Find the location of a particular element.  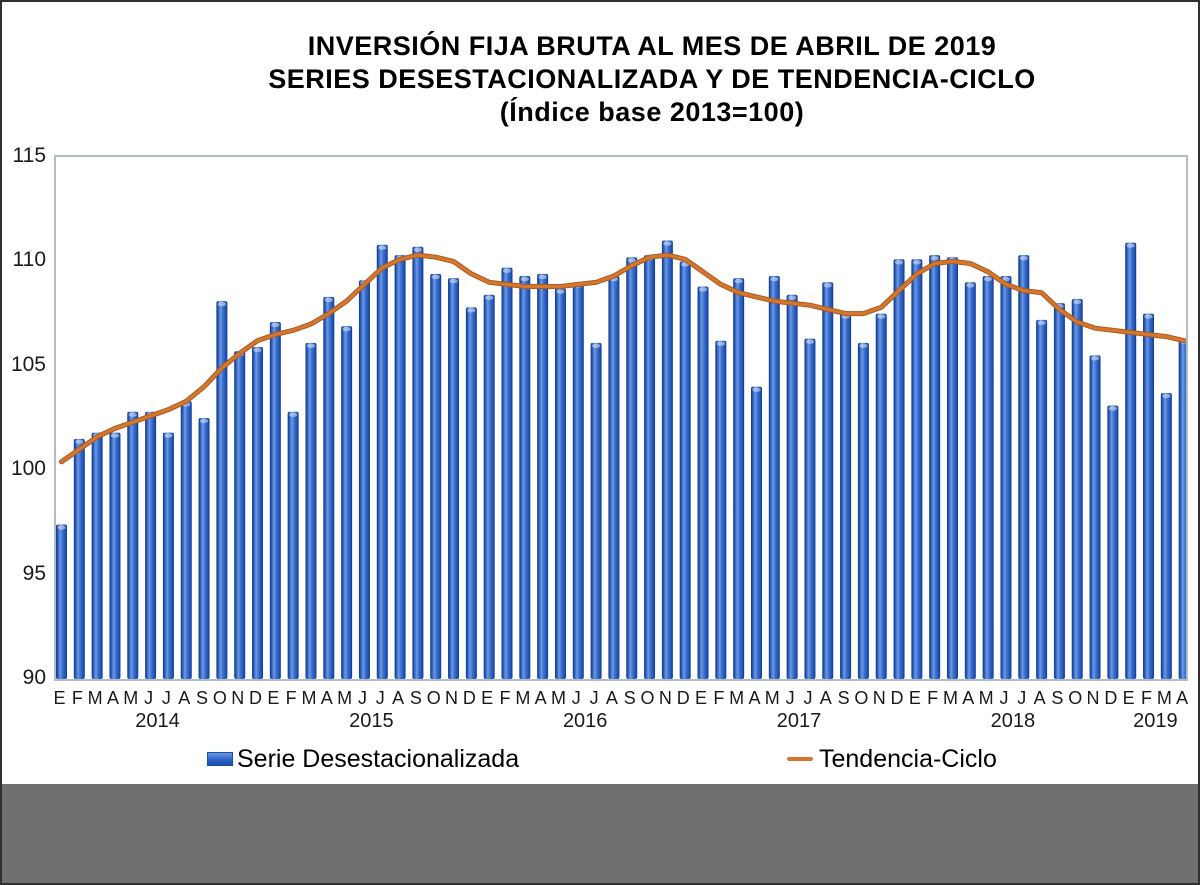

year-tick-label: 2014 is located at coordinates (157, 721).